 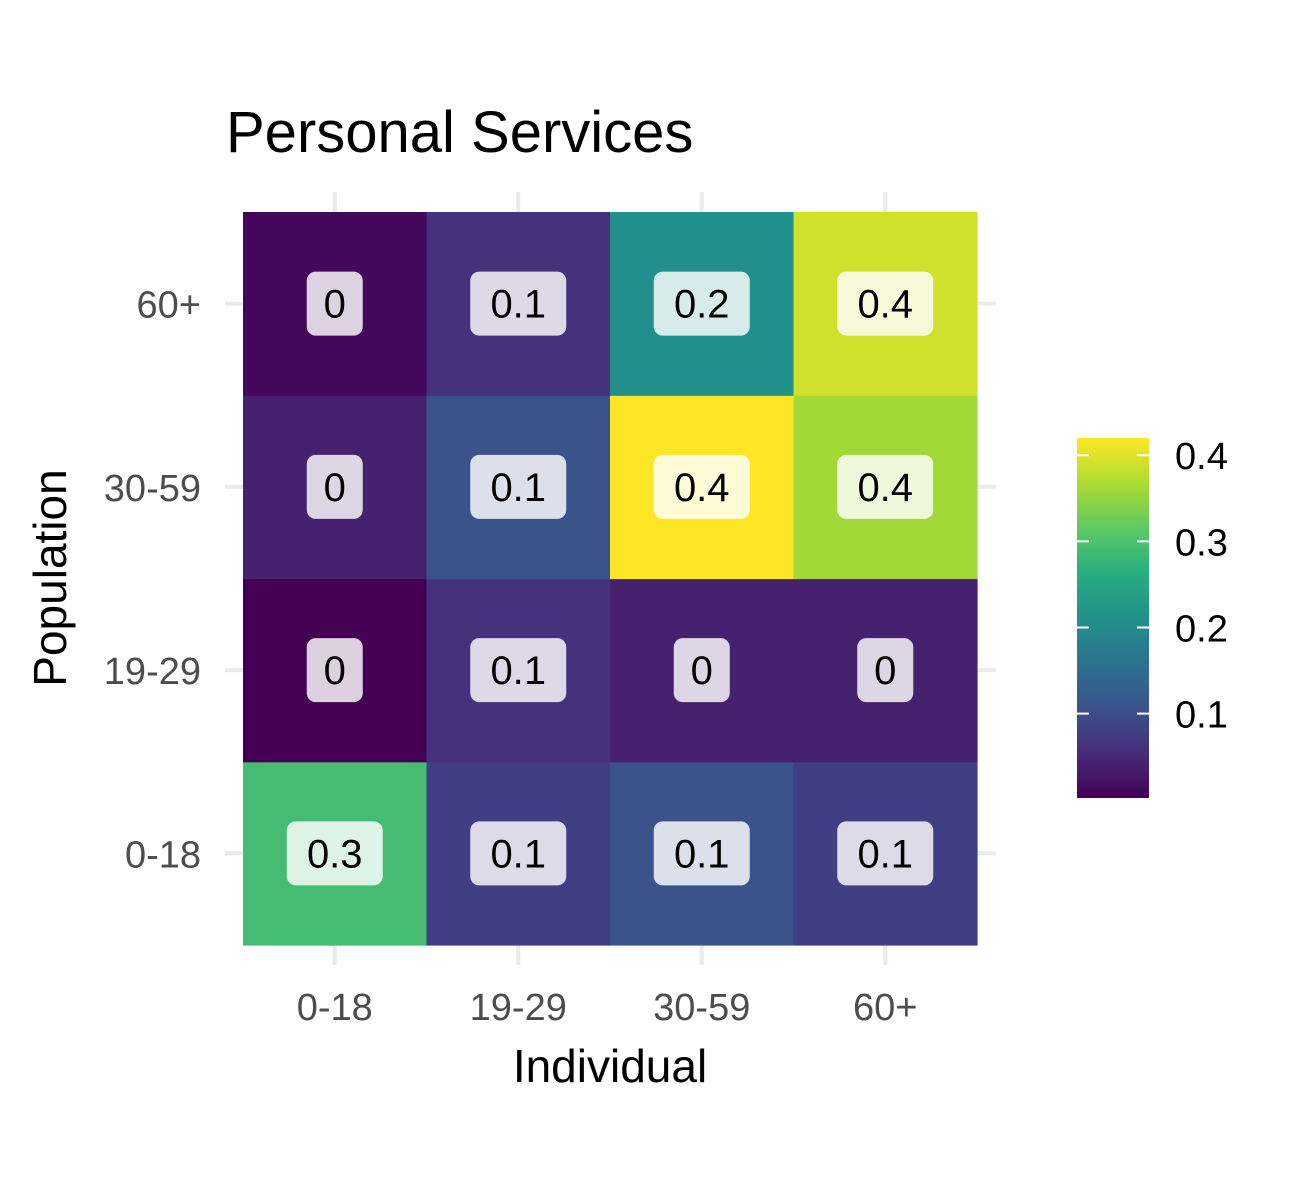 I want to click on cell-label-text: 0.2, so click(x=702, y=305).